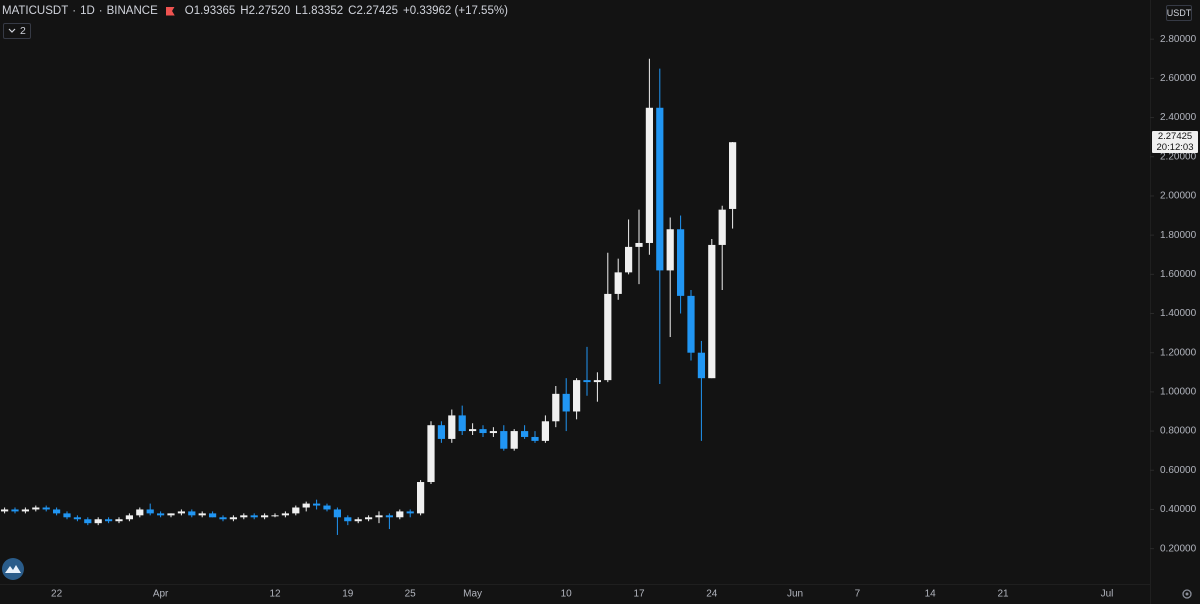 The image size is (1200, 604). I want to click on symbol: MATICUSDT, so click(35, 11).